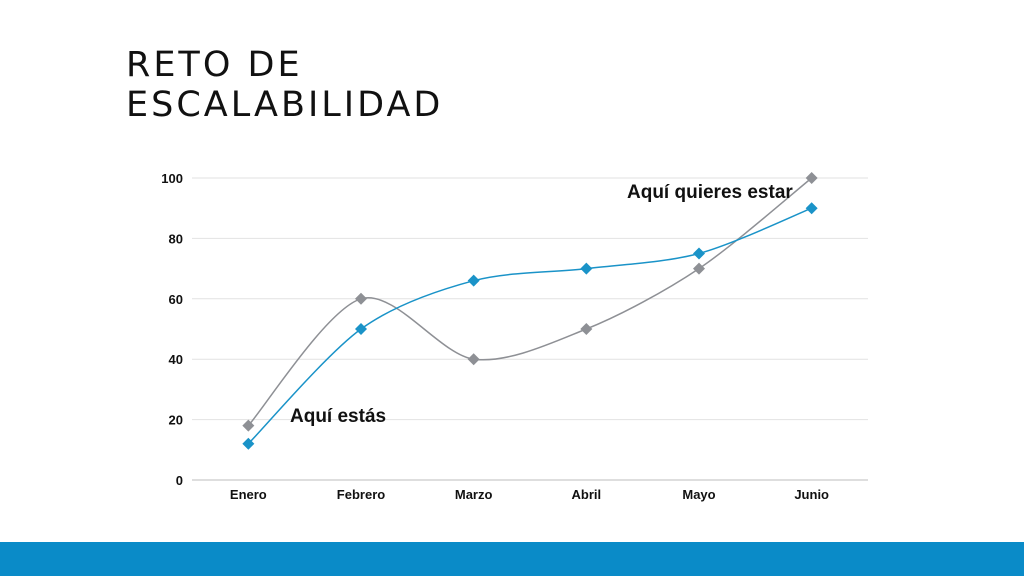 This screenshot has width=1024, height=576. Describe the element at coordinates (529, 494) in the screenshot. I see `x-axis-ticks: Enero Febrero Marzo Abril Mayo Junio` at that location.